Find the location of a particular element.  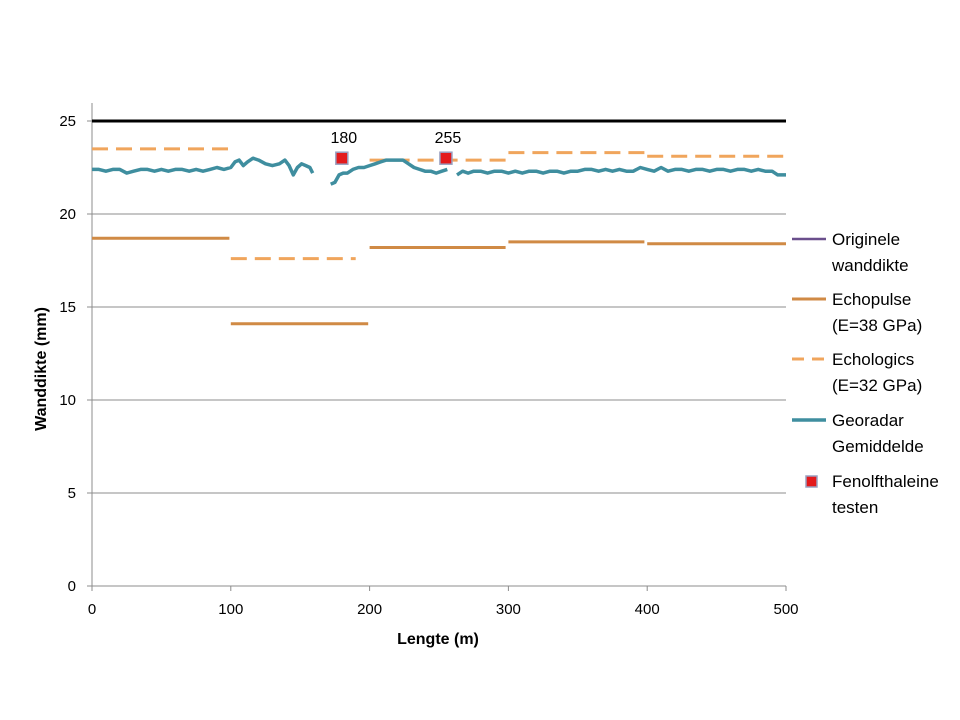

echopulse-line-series is located at coordinates (439, 281).